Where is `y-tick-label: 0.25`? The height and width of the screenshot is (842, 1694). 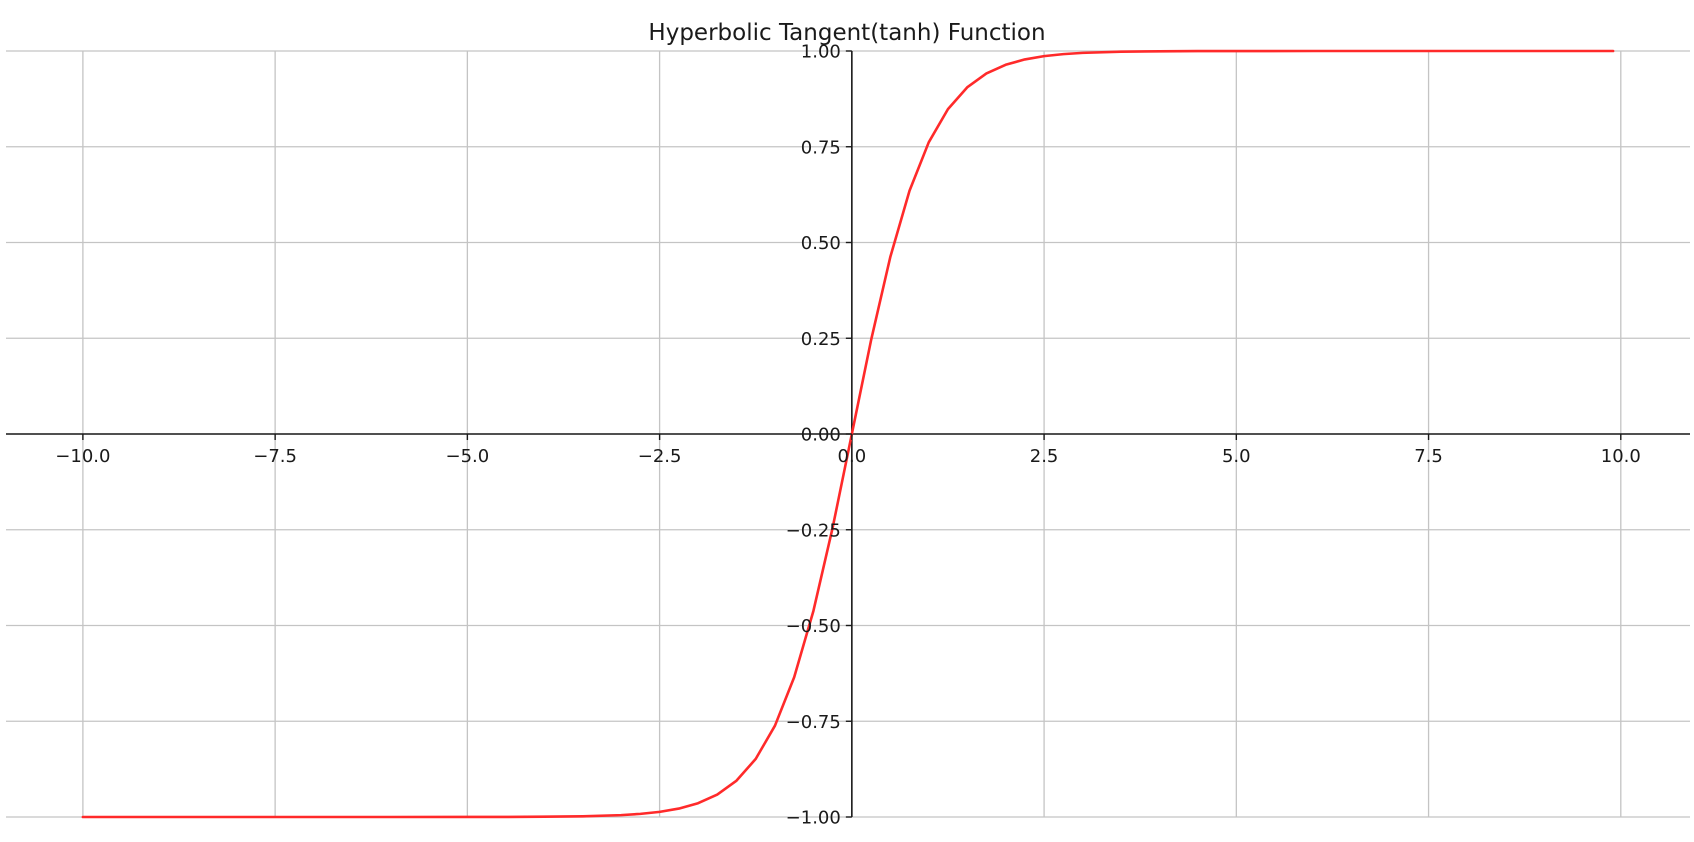 y-tick-label: 0.25 is located at coordinates (821, 339).